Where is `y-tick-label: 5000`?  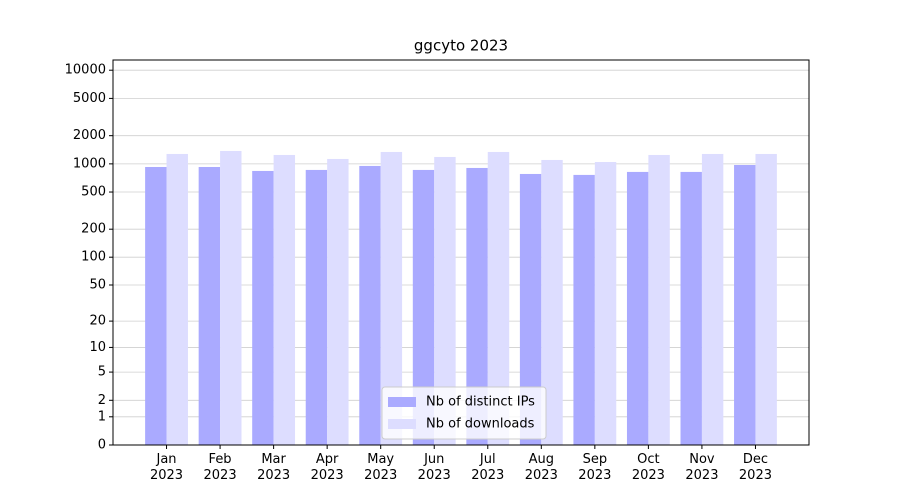 y-tick-label: 5000 is located at coordinates (89, 98).